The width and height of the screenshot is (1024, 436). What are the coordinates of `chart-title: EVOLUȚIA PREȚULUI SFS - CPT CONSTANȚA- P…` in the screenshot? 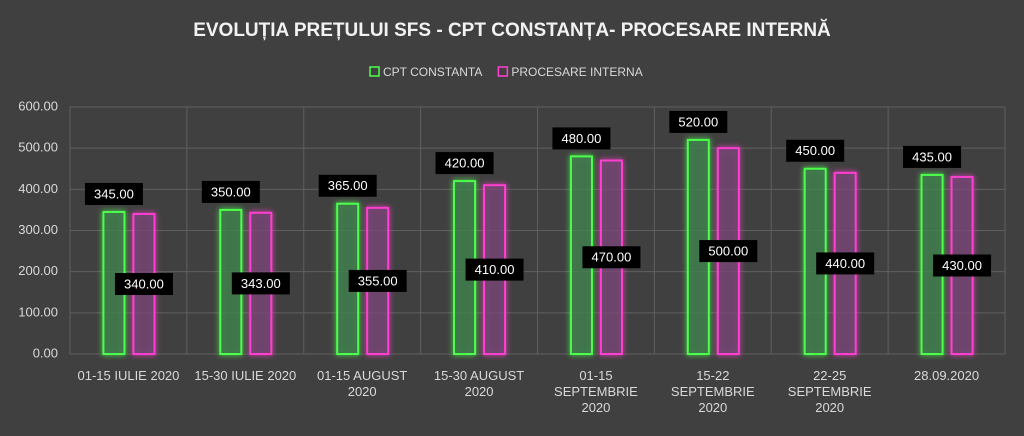 It's located at (512, 30).